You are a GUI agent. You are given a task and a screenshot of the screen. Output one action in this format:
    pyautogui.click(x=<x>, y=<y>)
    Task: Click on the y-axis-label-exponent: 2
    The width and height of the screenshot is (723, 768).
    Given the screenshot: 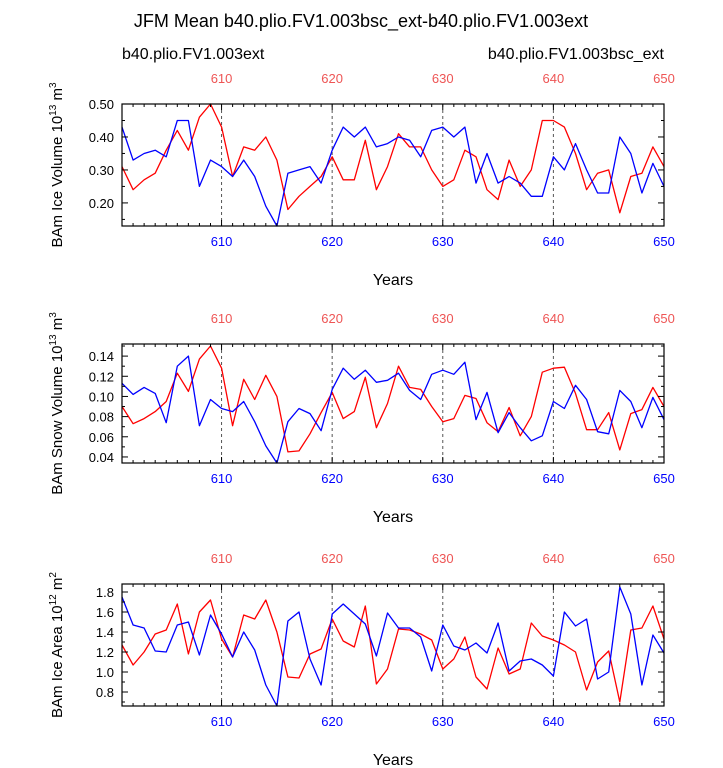 What is the action you would take?
    pyautogui.click(x=53, y=575)
    